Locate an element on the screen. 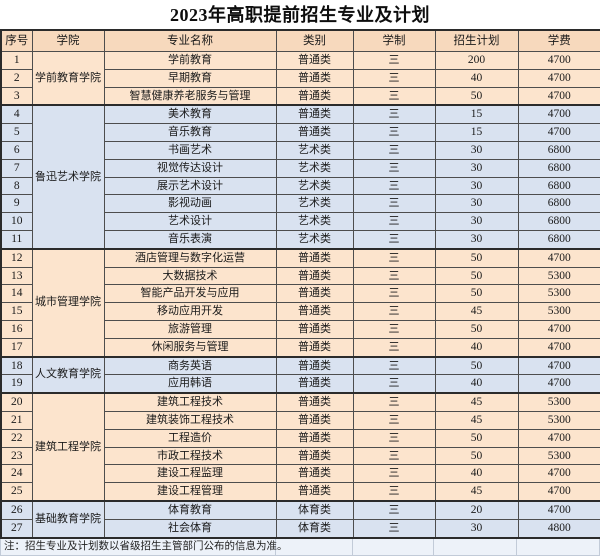 This screenshot has width=600, height=560. row-number-cell: 9 is located at coordinates (16, 204).